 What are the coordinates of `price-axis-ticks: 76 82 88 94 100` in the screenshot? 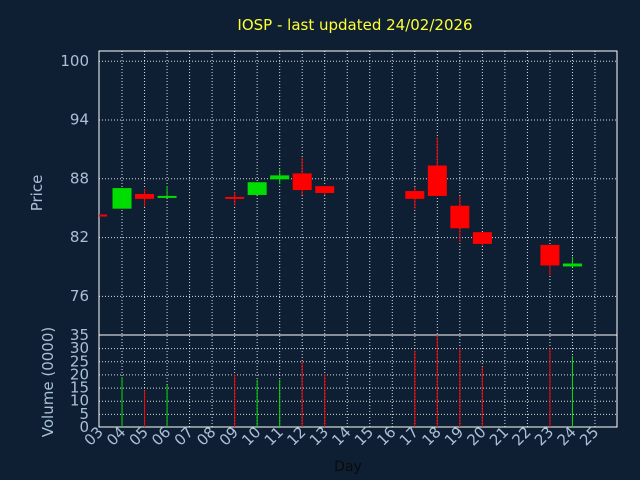 It's located at (74, 178).